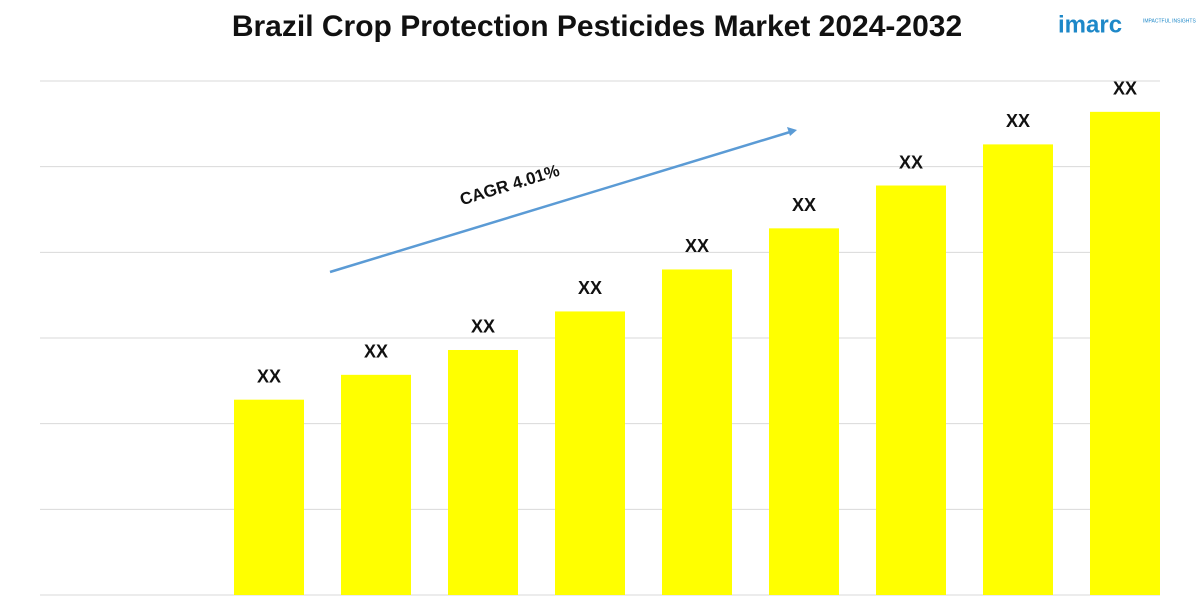 The image size is (1200, 600). I want to click on arrow-head, so click(792, 131).